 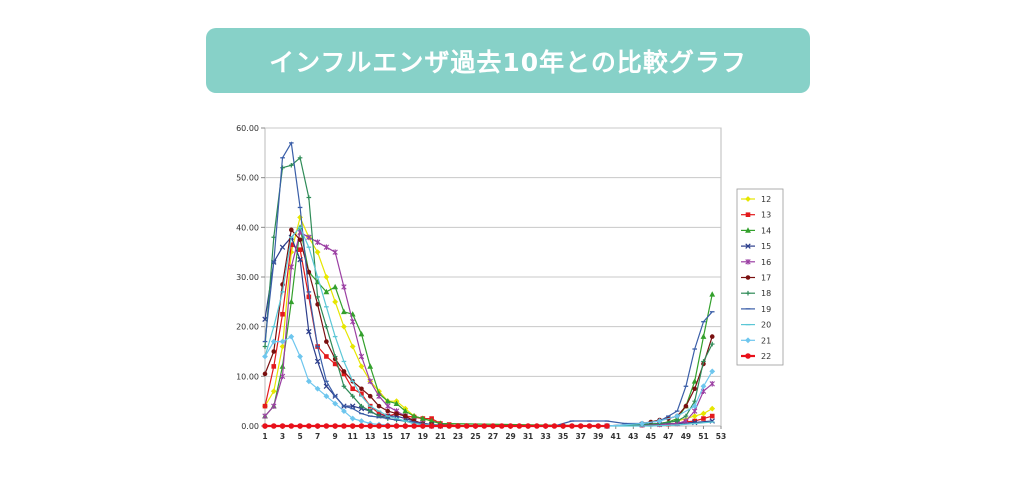 I want to click on x-tick-label: 27, so click(x=493, y=436).